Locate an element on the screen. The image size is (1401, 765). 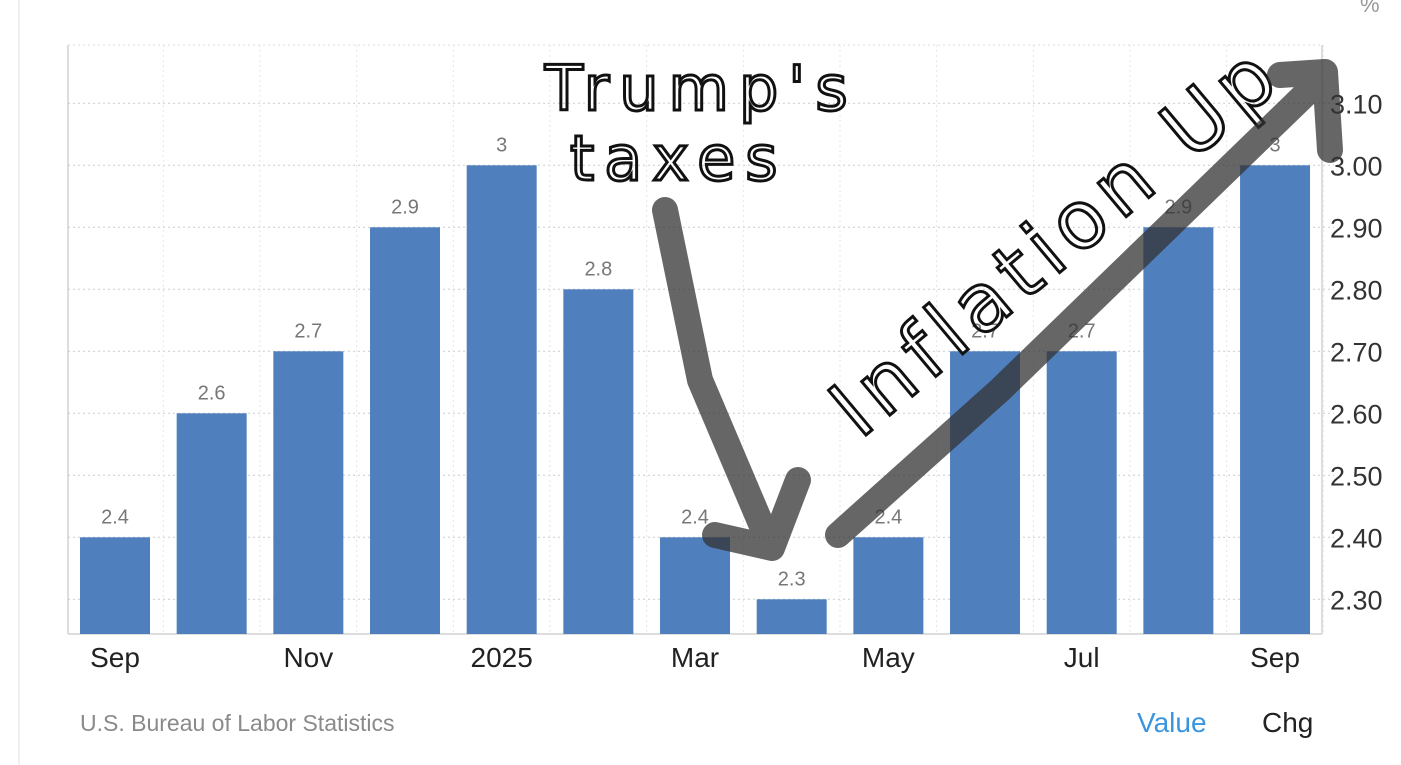
y-tick-label: 2.60 is located at coordinates (1356, 414).